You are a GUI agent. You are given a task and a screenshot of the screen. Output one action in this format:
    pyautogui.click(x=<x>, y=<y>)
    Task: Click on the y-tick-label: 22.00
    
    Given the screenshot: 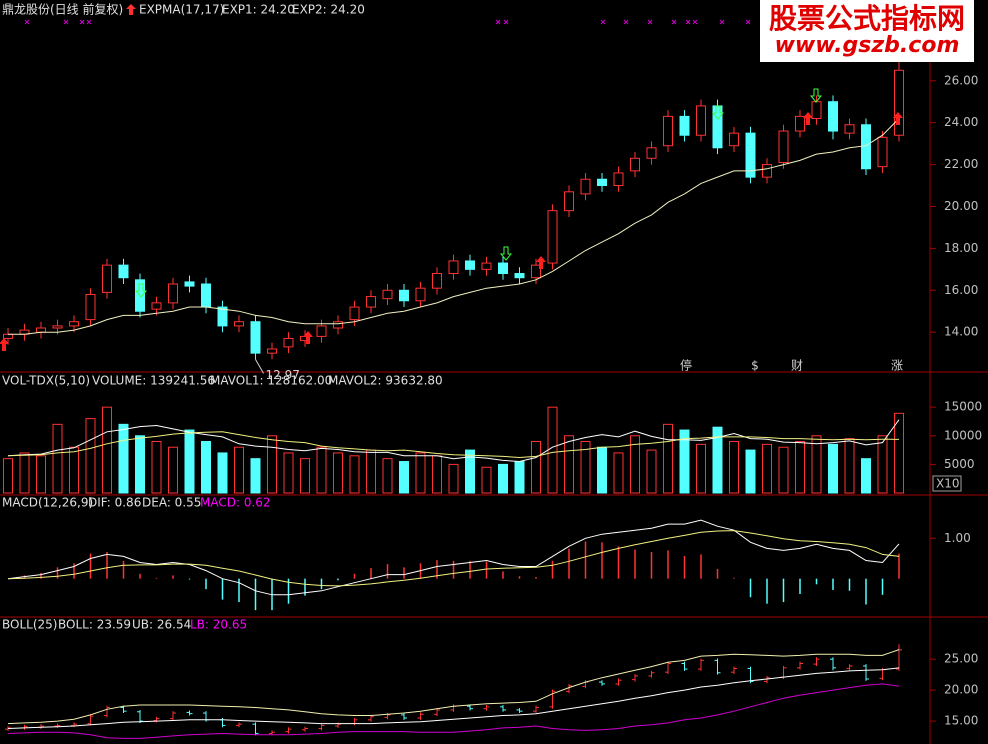 What is the action you would take?
    pyautogui.click(x=961, y=164)
    